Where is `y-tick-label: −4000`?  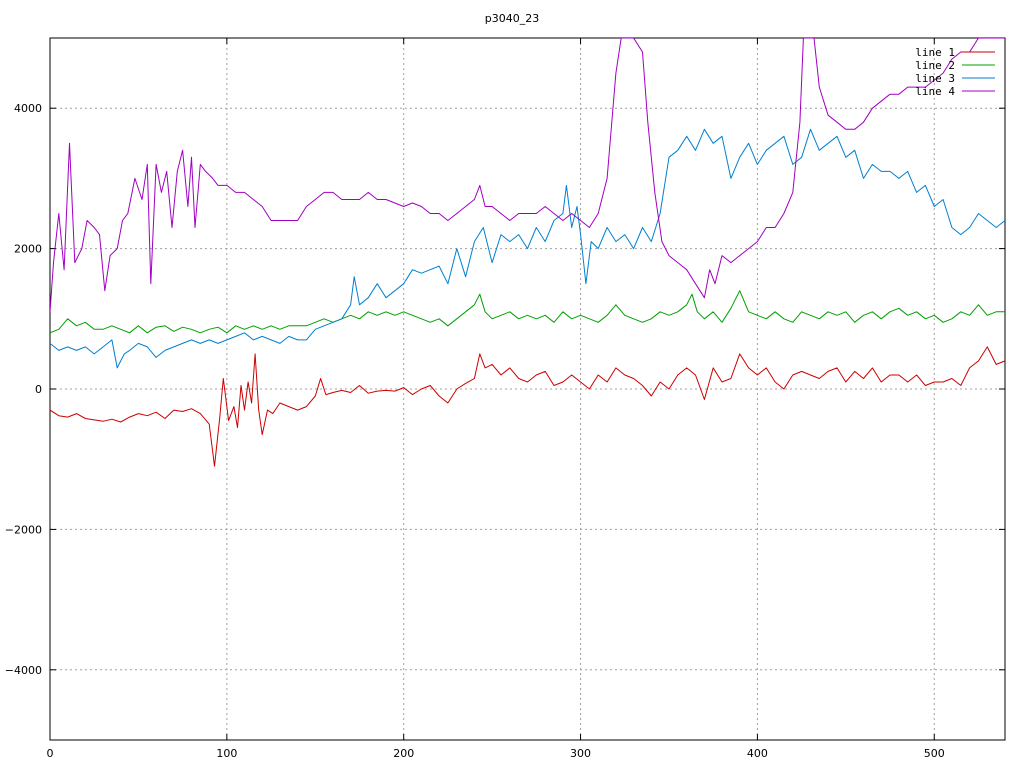
y-tick-label: −4000 is located at coordinates (23, 670).